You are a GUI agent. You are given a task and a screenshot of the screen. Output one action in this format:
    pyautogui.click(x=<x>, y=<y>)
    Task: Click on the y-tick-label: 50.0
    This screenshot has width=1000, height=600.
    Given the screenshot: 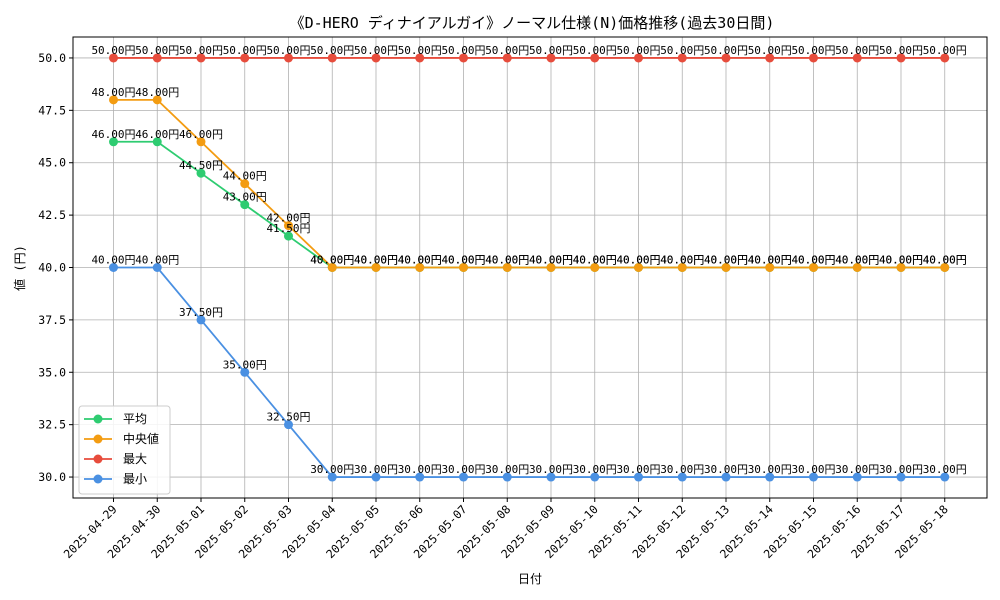 What is the action you would take?
    pyautogui.click(x=52, y=58)
    